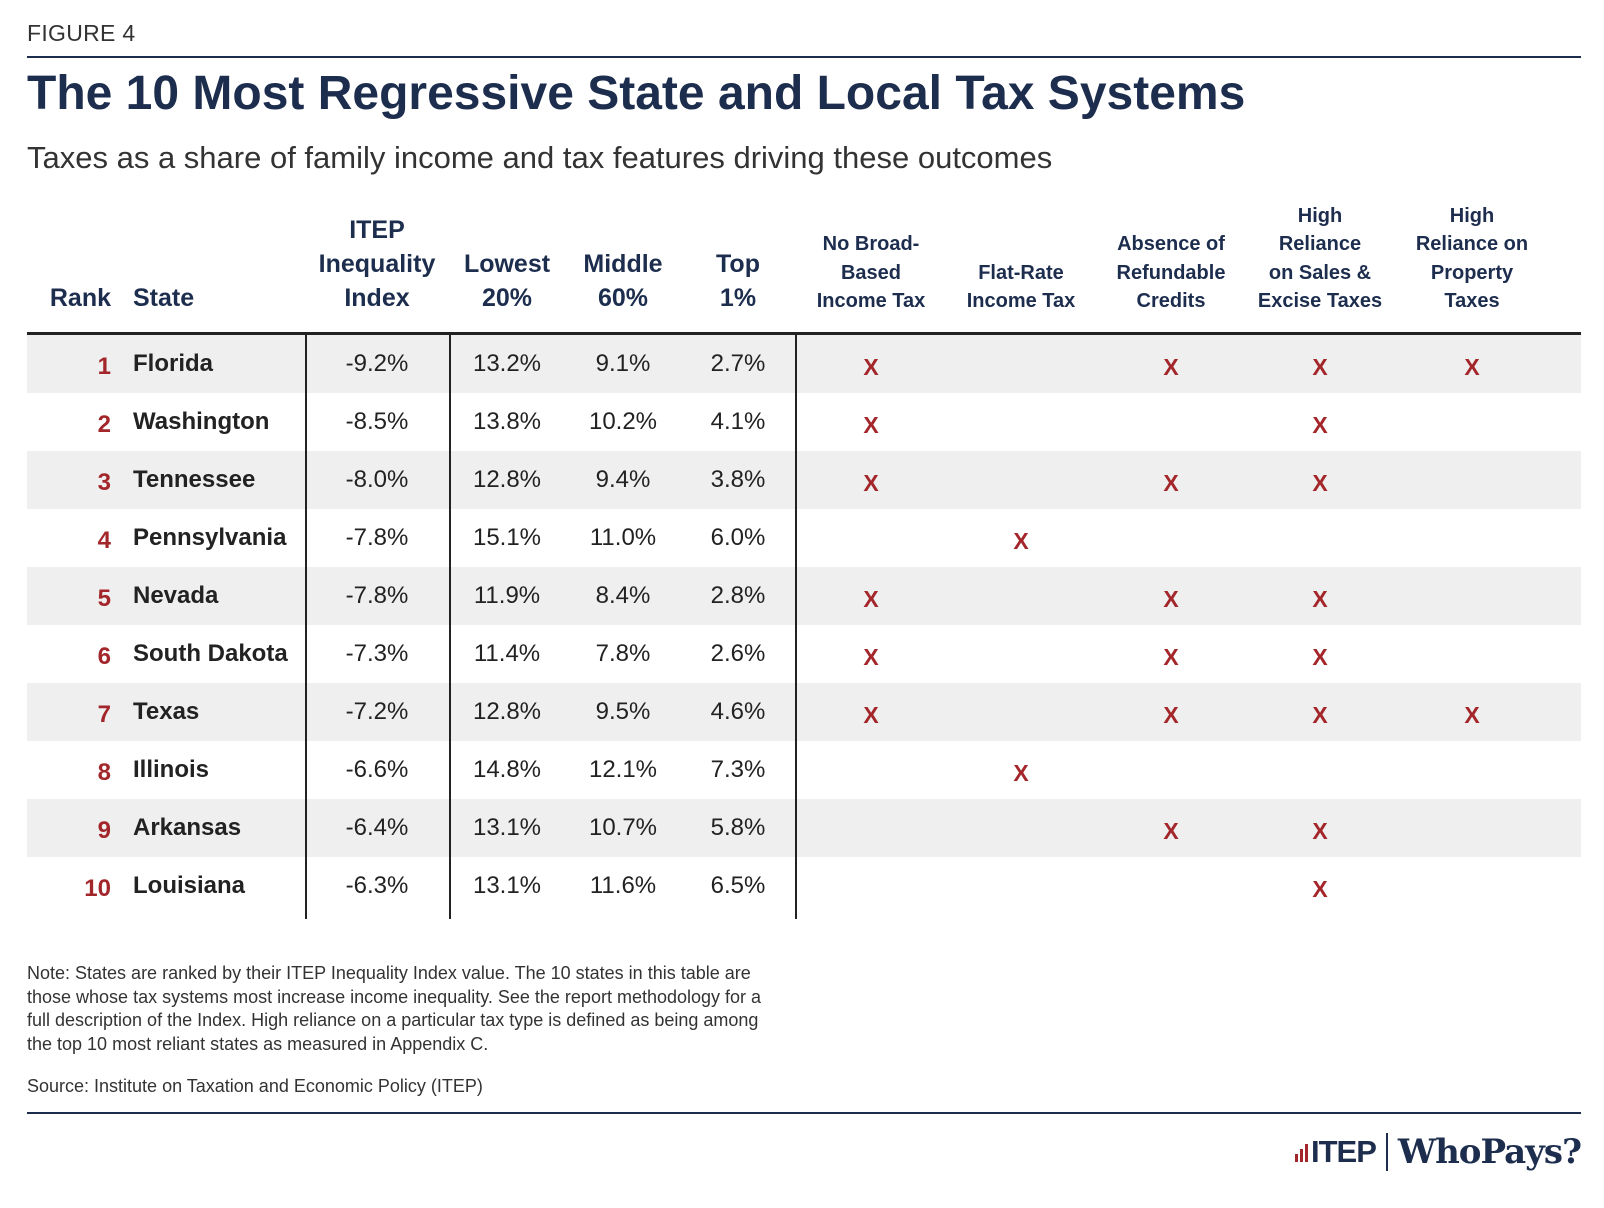  What do you see at coordinates (201, 421) in the screenshot?
I see `cell-state: Washington` at bounding box center [201, 421].